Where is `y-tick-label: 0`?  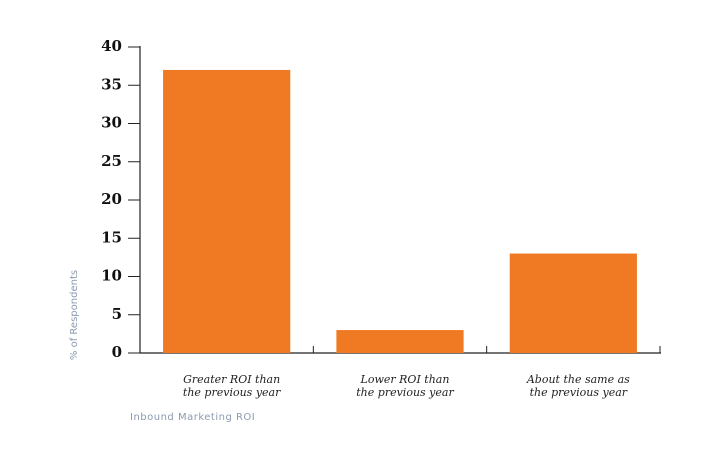
y-tick-label: 0 is located at coordinates (117, 352).